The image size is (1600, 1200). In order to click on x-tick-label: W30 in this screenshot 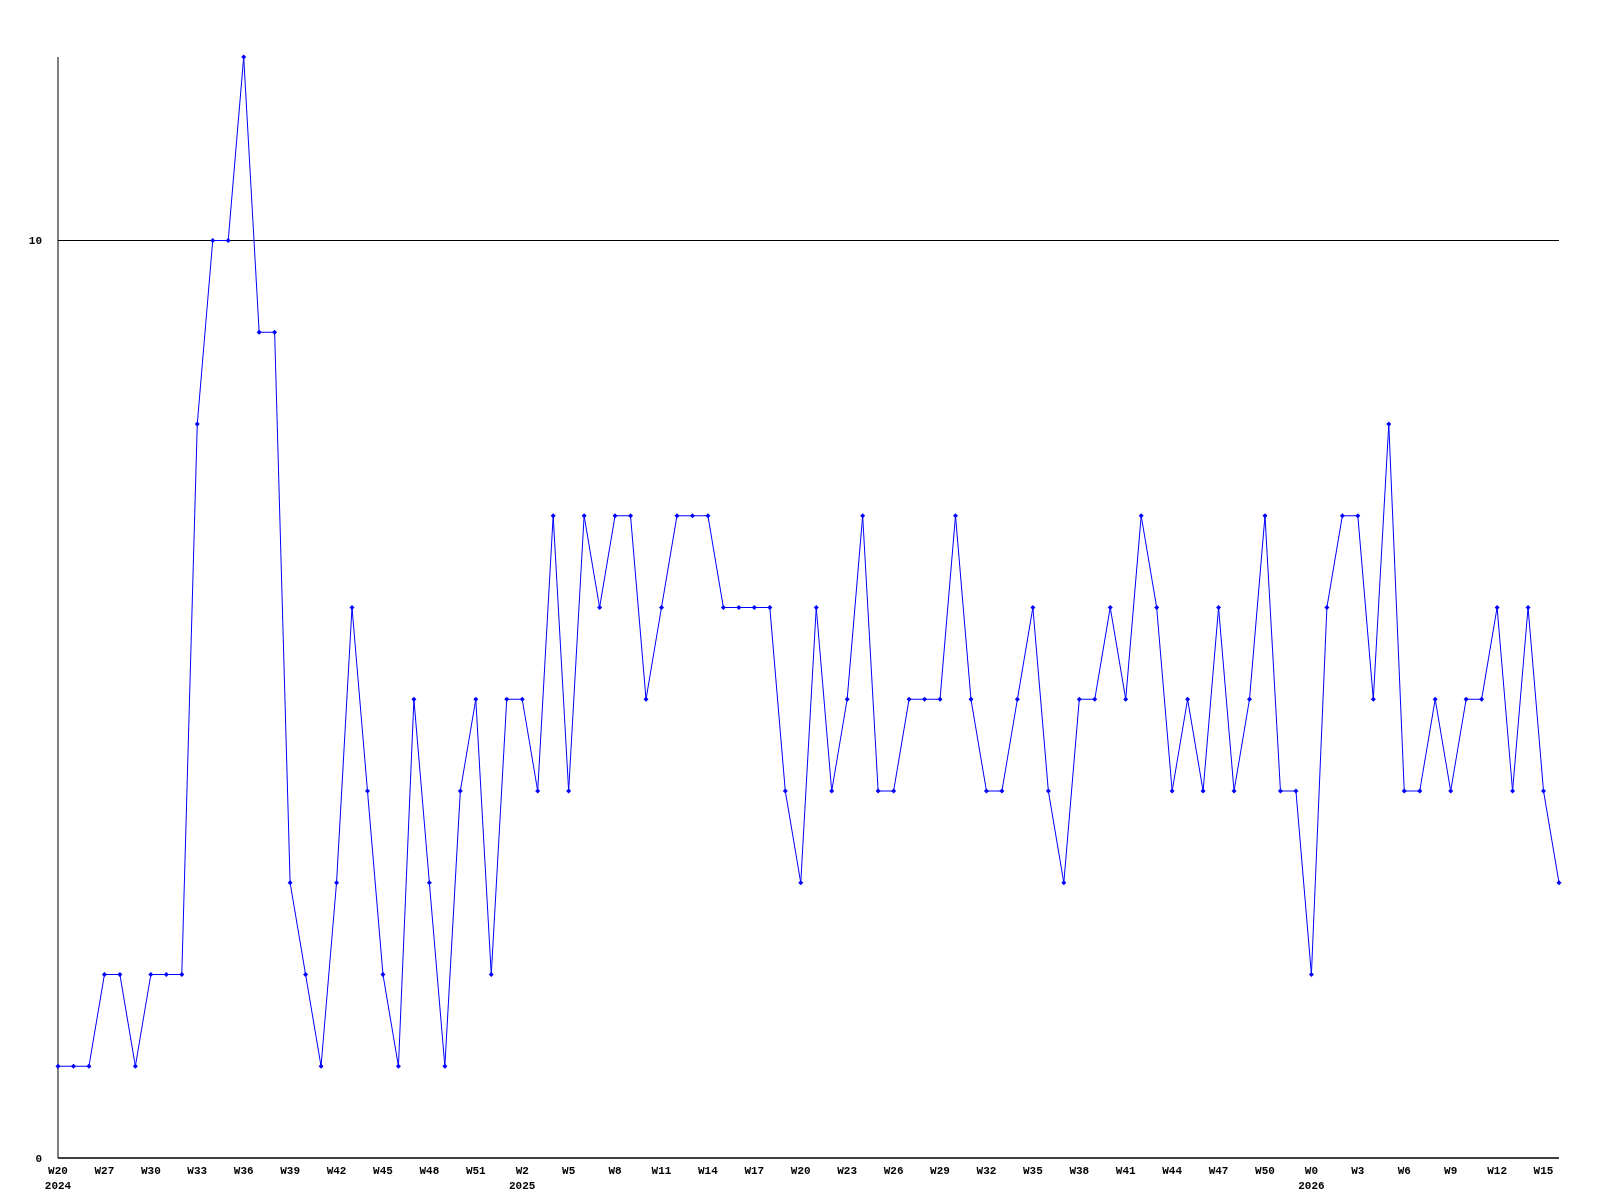, I will do `click(150, 1171)`.